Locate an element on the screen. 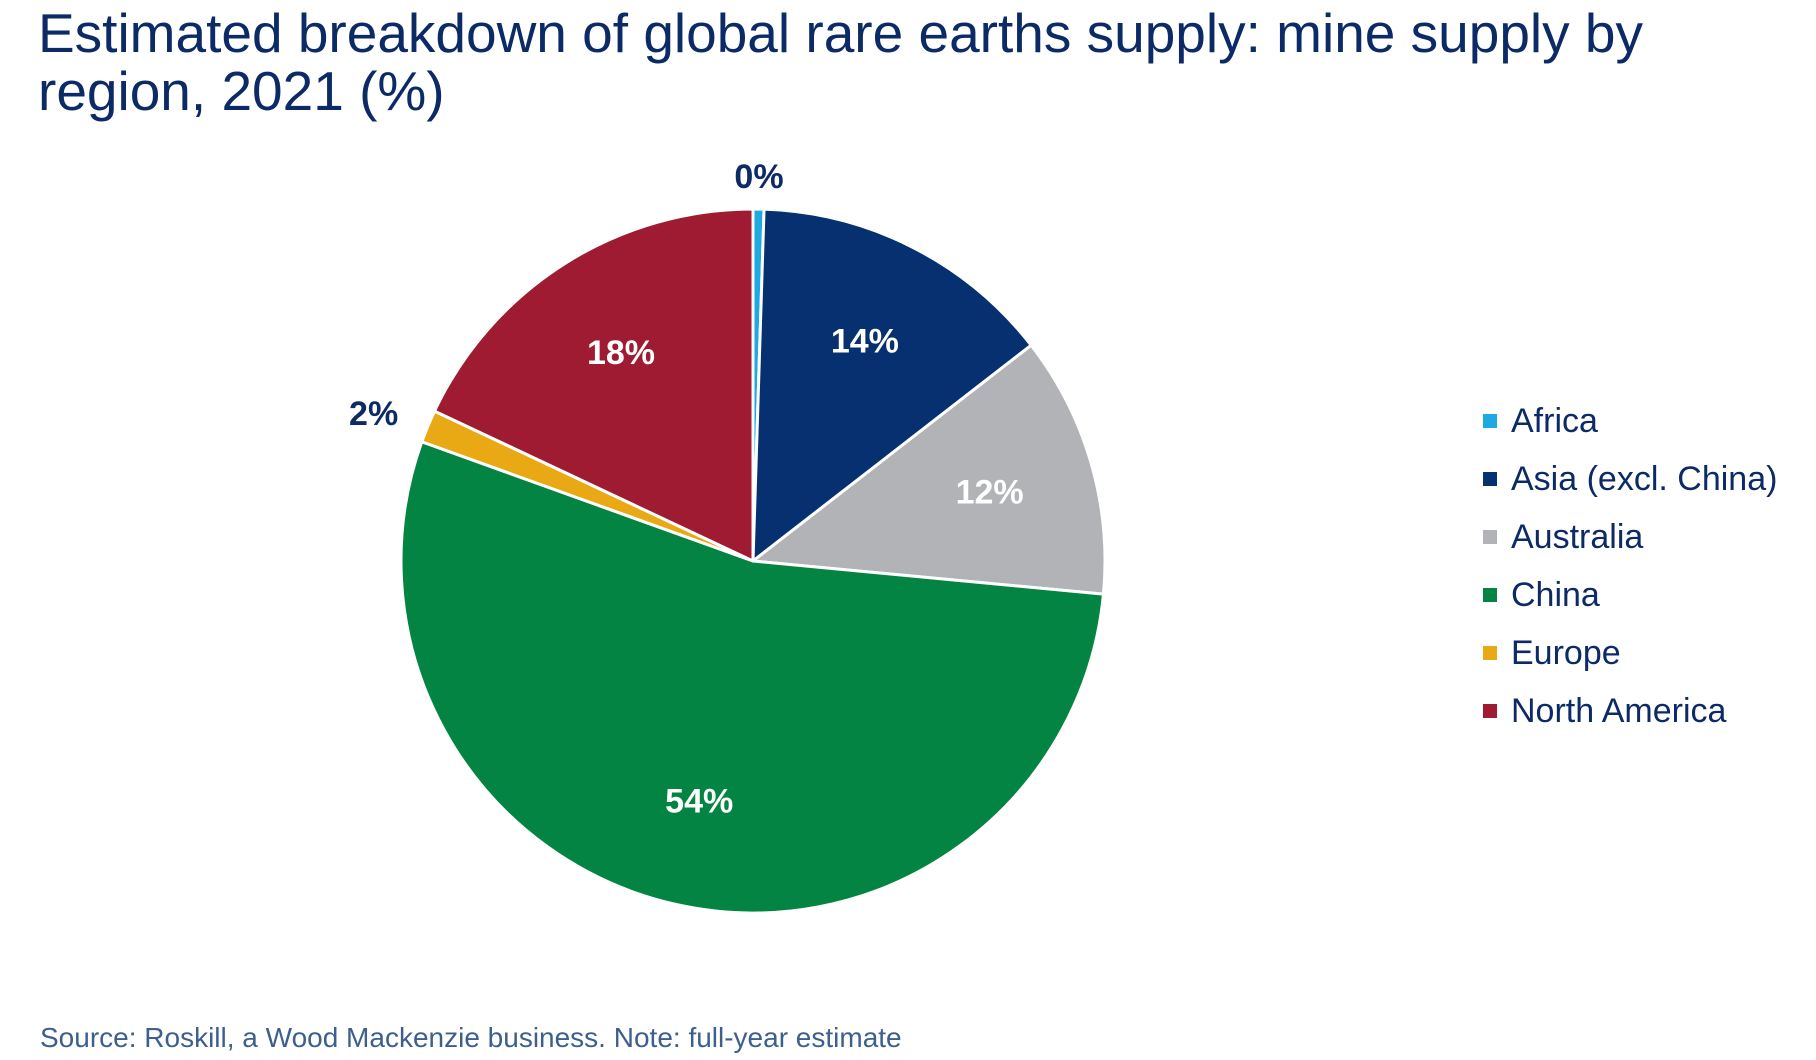  data-label-china: 54% is located at coordinates (699, 802).